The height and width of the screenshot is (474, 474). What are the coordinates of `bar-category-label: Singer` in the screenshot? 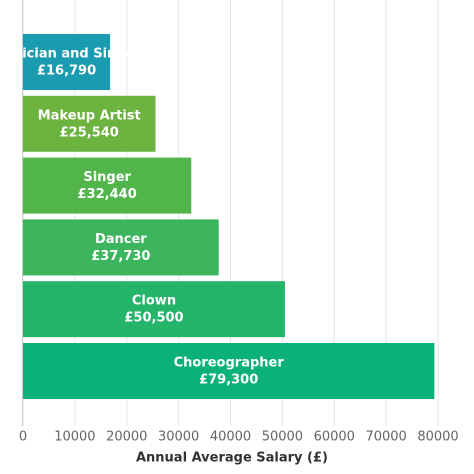 It's located at (107, 177).